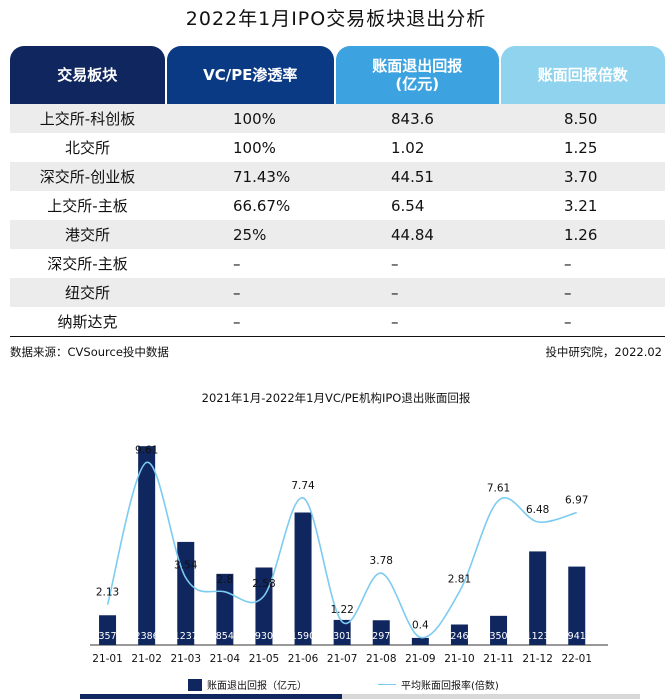 The height and width of the screenshot is (699, 672). I want to click on table-cell: 6.54, so click(408, 205).